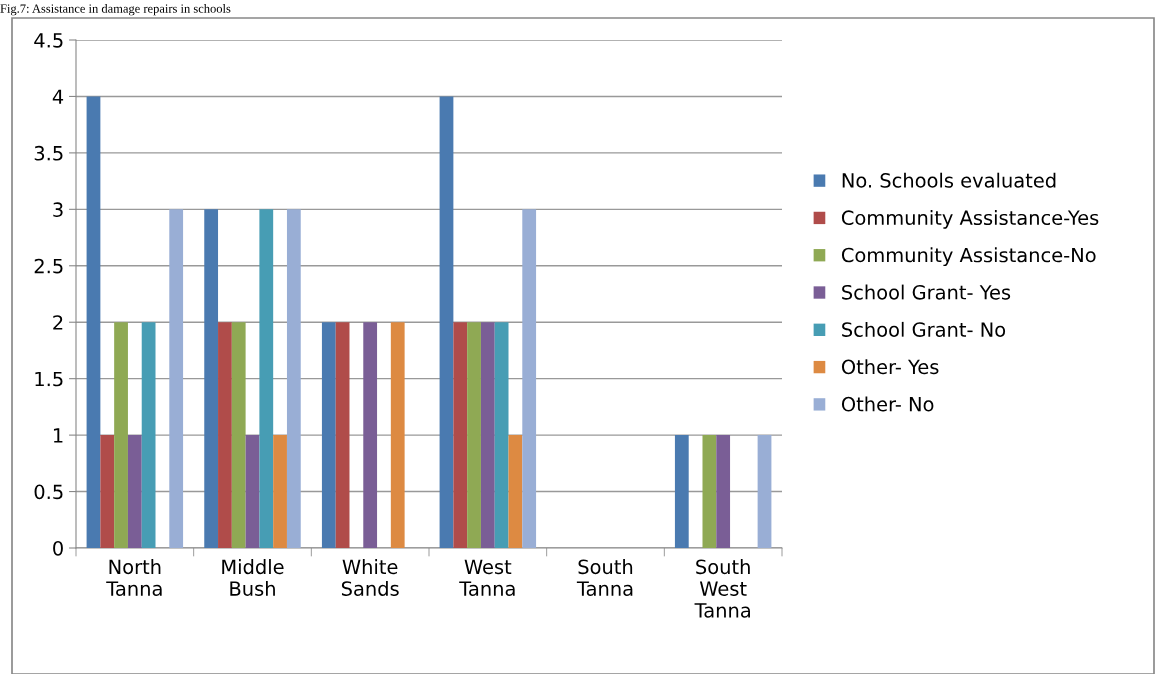 This screenshot has height=674, width=1155. I want to click on legend-label: School Grant- No, so click(924, 329).